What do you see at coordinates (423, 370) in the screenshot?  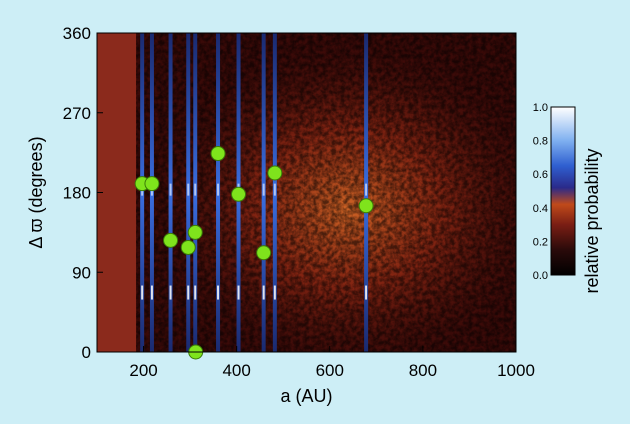 I see `x-tick-label: 800` at bounding box center [423, 370].